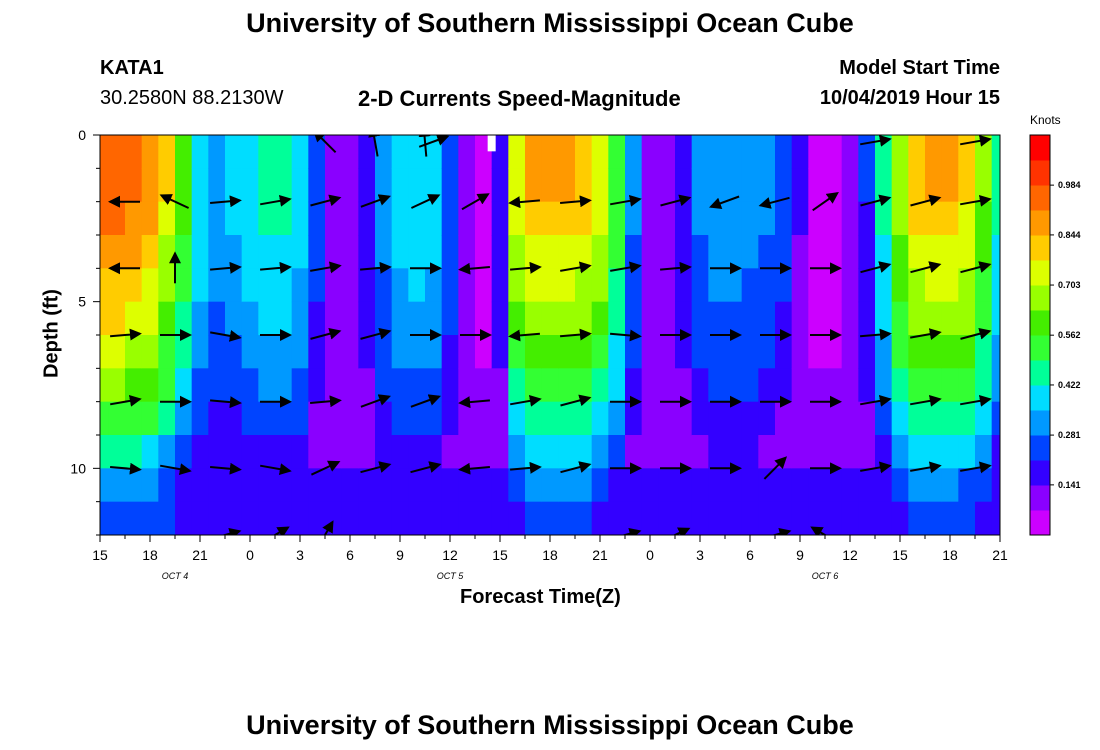  What do you see at coordinates (550, 555) in the screenshot?
I see `x-tick-label: 18` at bounding box center [550, 555].